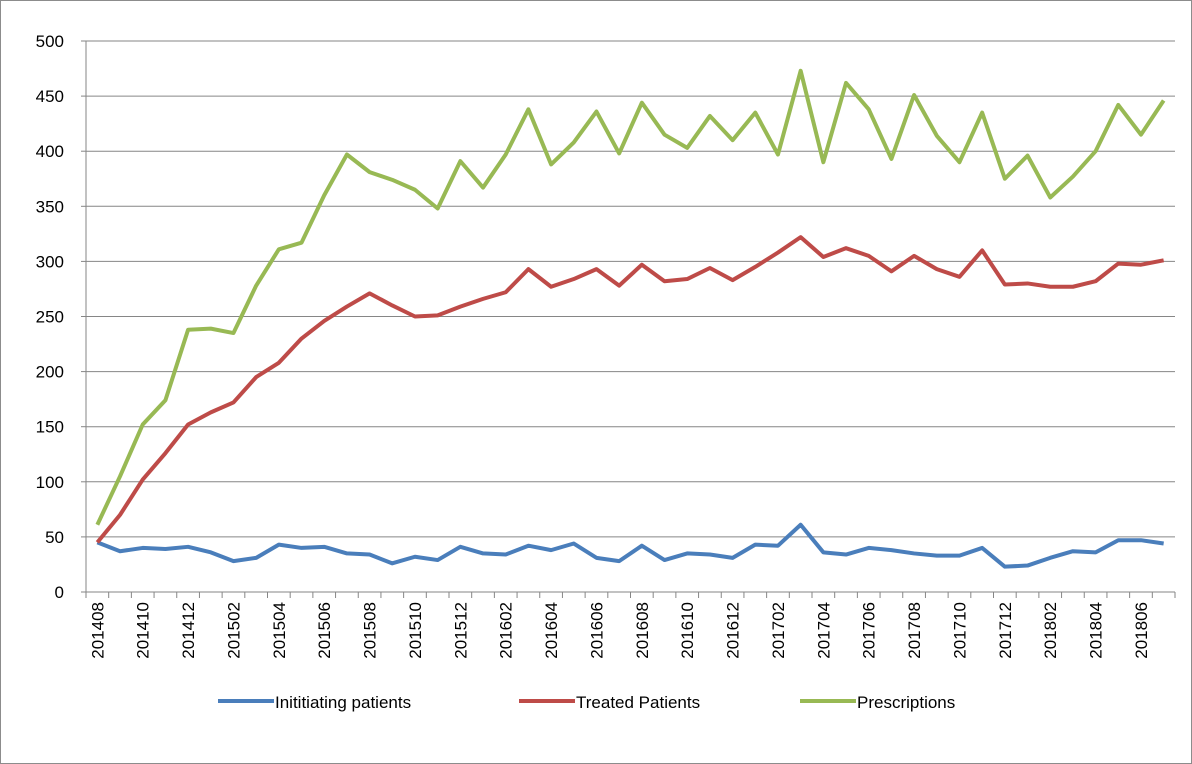 Image resolution: width=1192 pixels, height=764 pixels. What do you see at coordinates (778, 630) in the screenshot?
I see `x-tick-label: 201702` at bounding box center [778, 630].